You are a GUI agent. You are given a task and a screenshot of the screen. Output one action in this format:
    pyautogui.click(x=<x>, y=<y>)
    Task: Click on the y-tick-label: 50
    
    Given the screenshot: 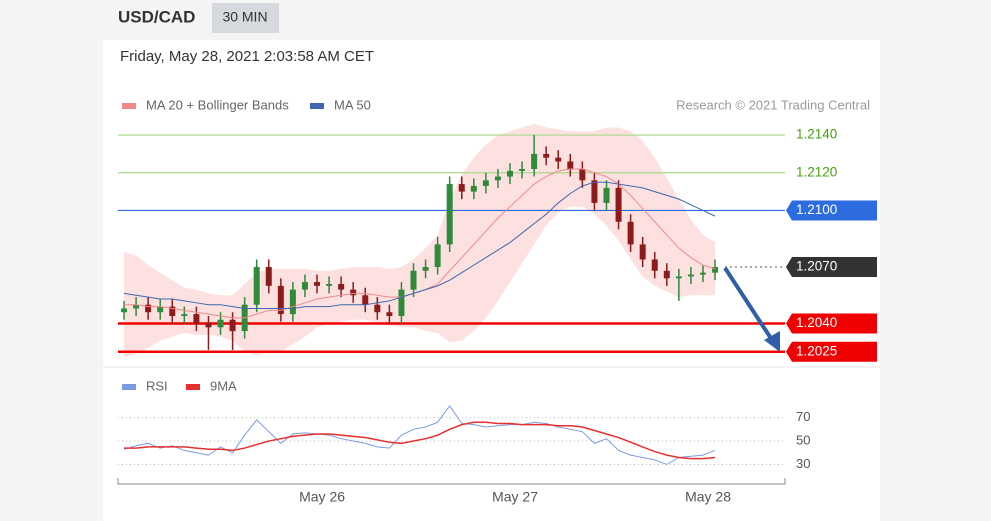 What is the action you would take?
    pyautogui.click(x=803, y=439)
    